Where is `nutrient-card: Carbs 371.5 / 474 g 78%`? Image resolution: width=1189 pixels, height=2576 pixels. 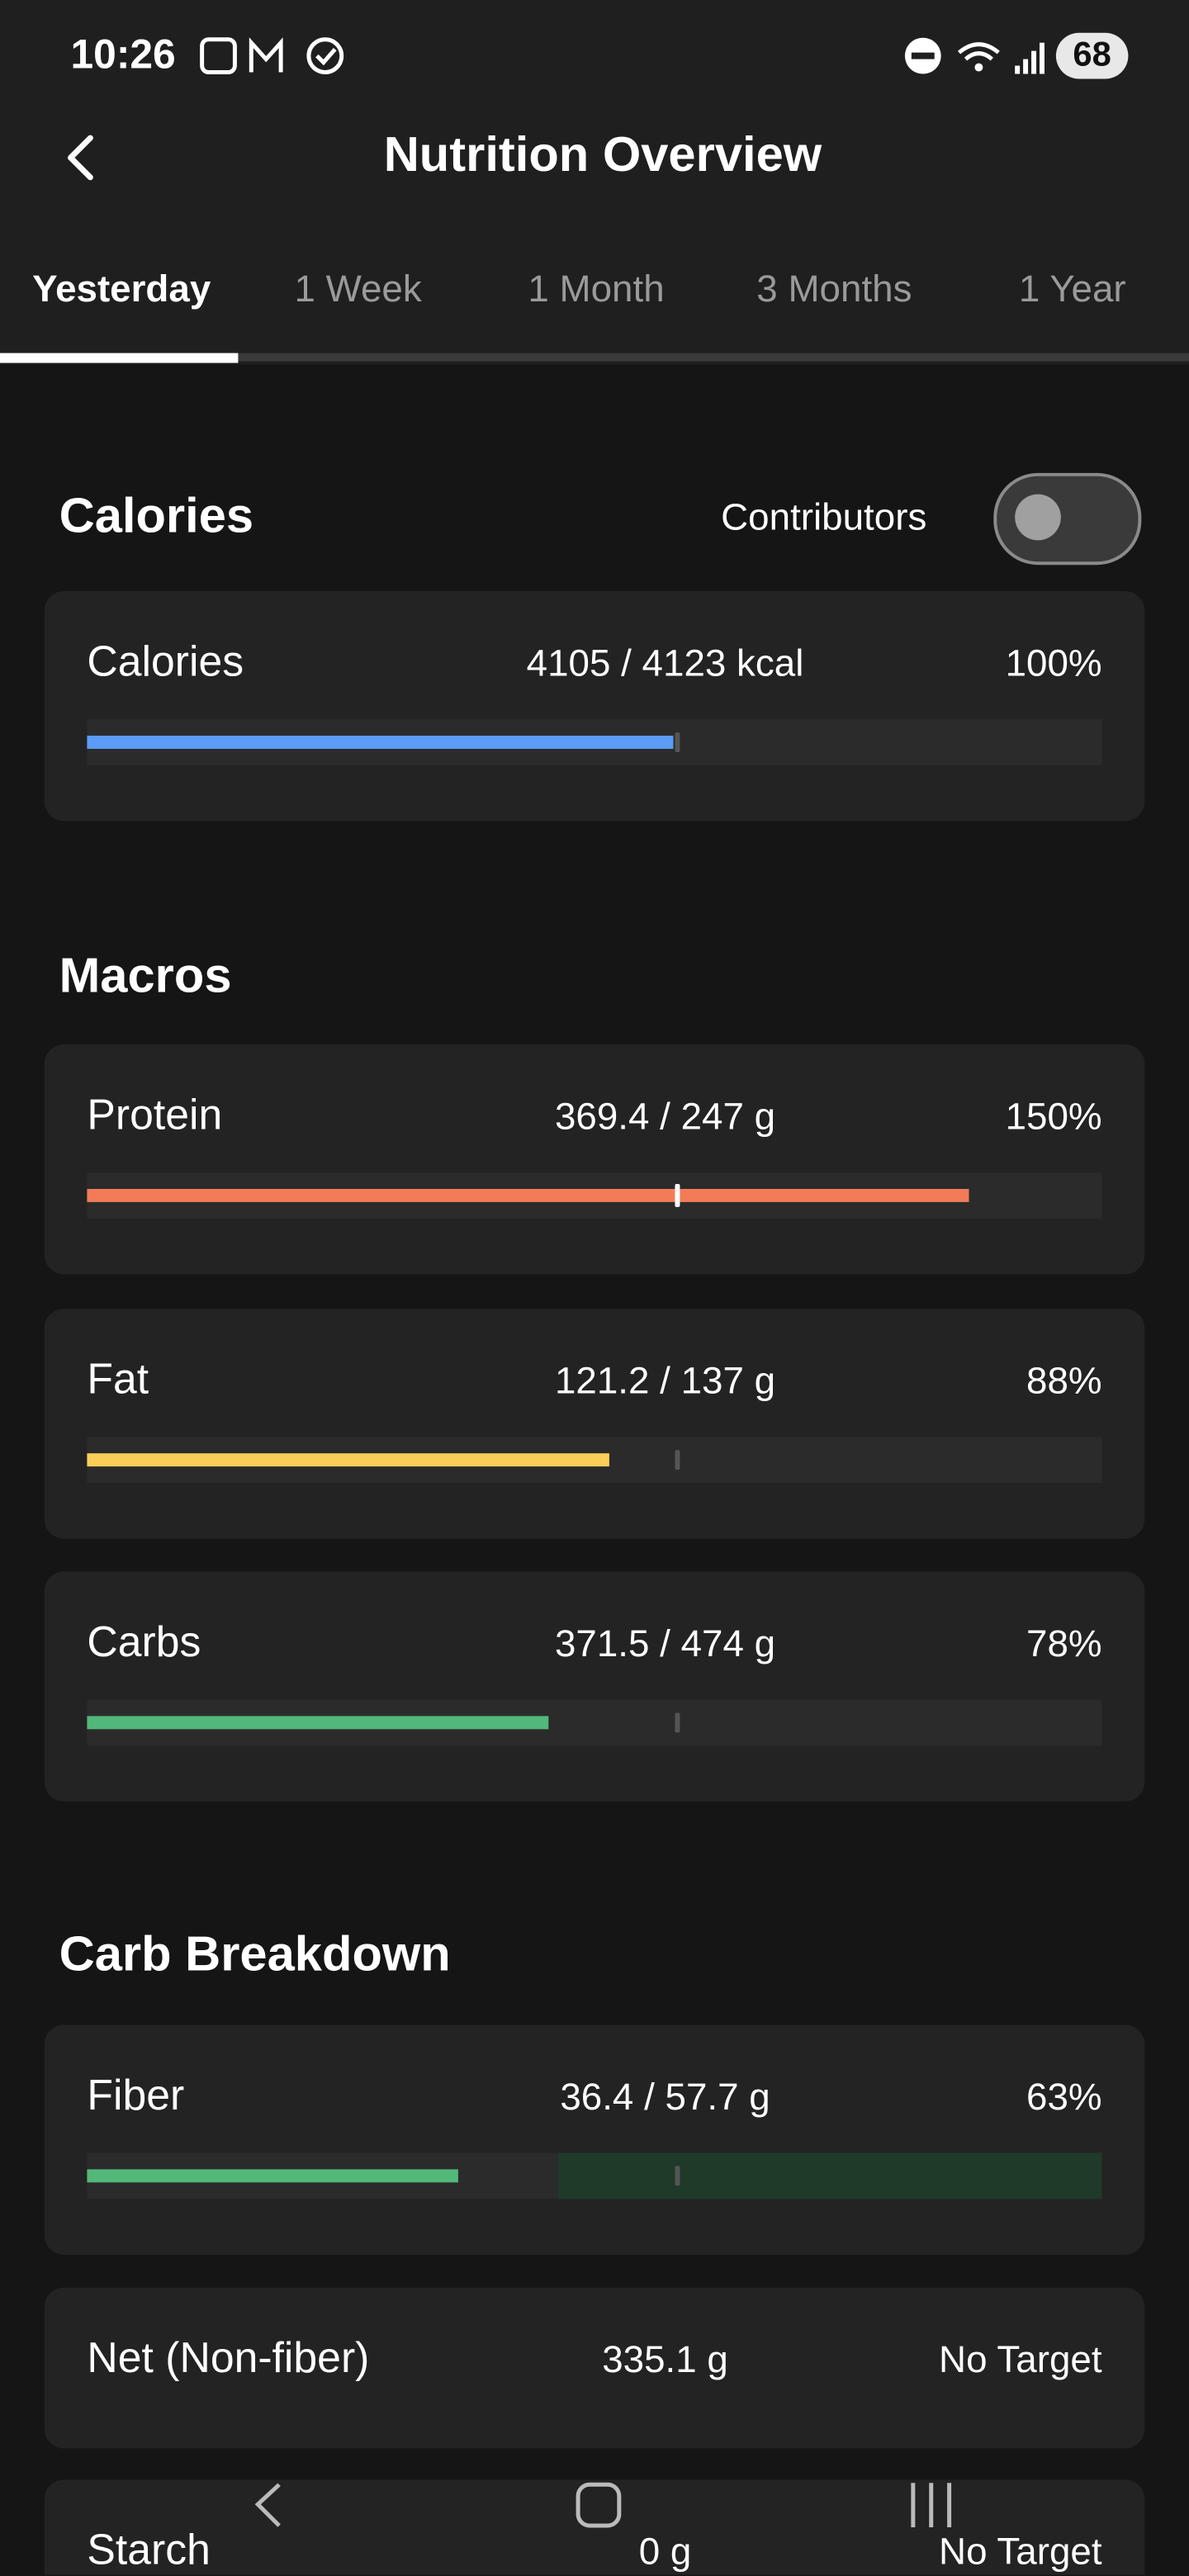
nutrient-card: Carbs 371.5 / 474 g 78% is located at coordinates (594, 1686).